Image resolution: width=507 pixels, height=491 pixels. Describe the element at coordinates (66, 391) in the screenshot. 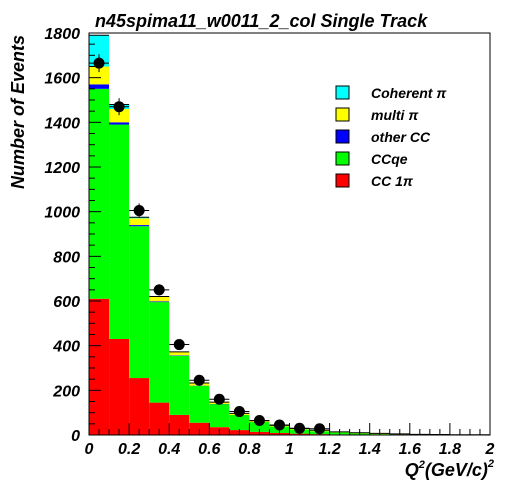

I see `y-tick-label-1: 200` at that location.